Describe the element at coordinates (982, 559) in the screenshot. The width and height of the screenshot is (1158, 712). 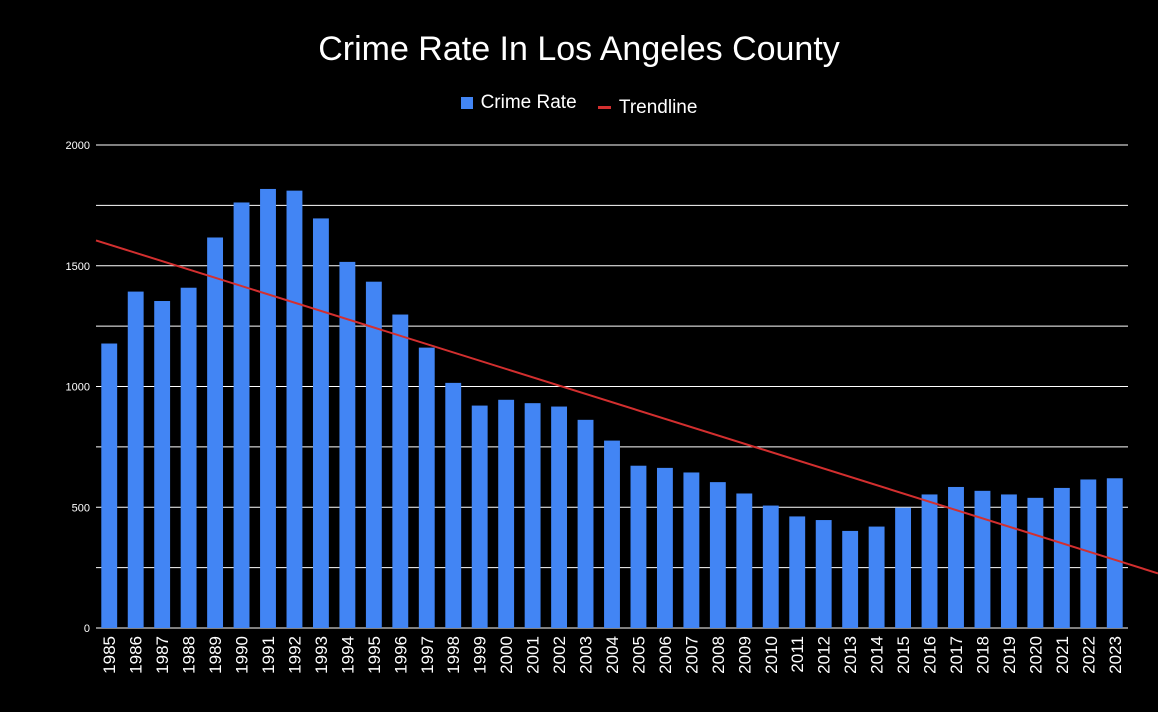
I see `bar-2018` at that location.